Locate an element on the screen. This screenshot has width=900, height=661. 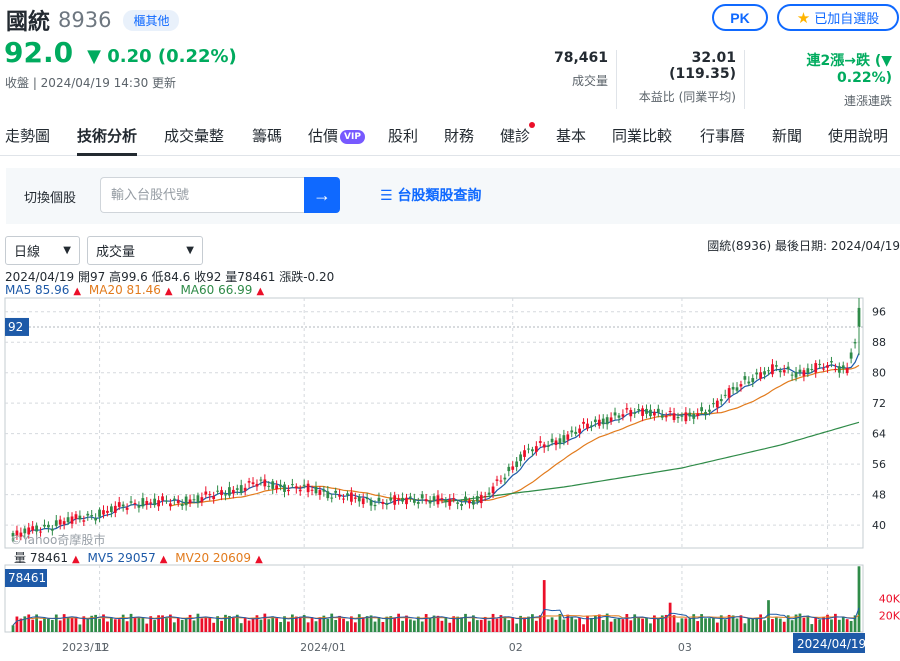
ma60-value: MA60 66.99 is located at coordinates (216, 290).